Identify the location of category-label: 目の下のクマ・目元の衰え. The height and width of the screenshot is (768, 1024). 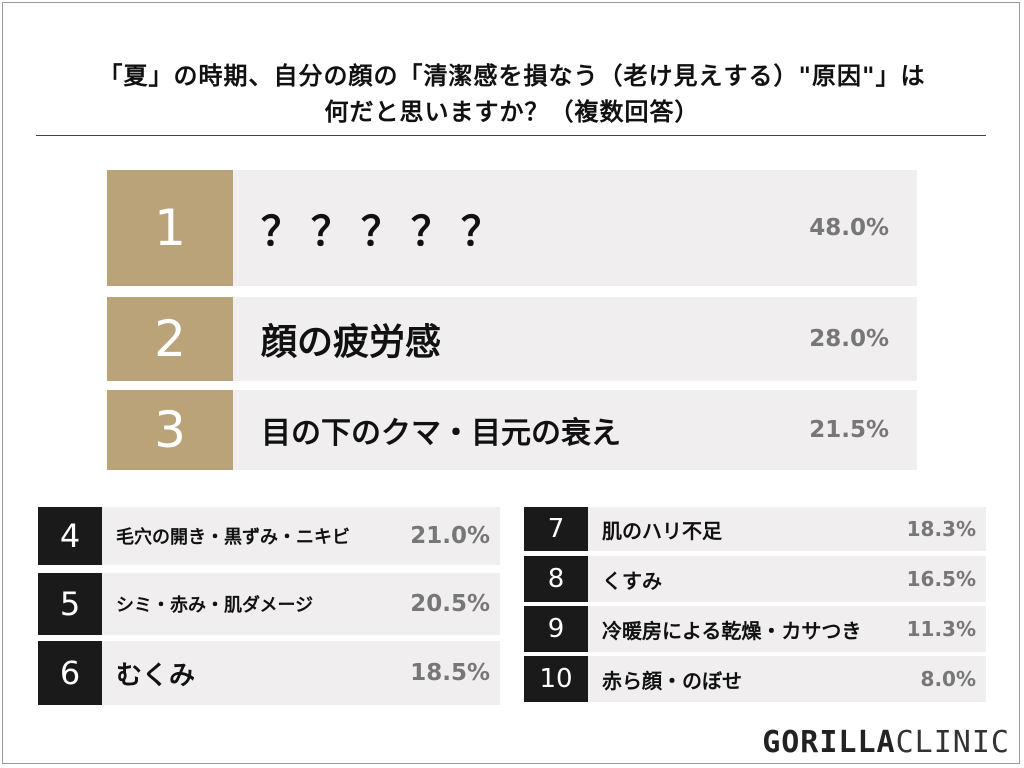
(441, 433).